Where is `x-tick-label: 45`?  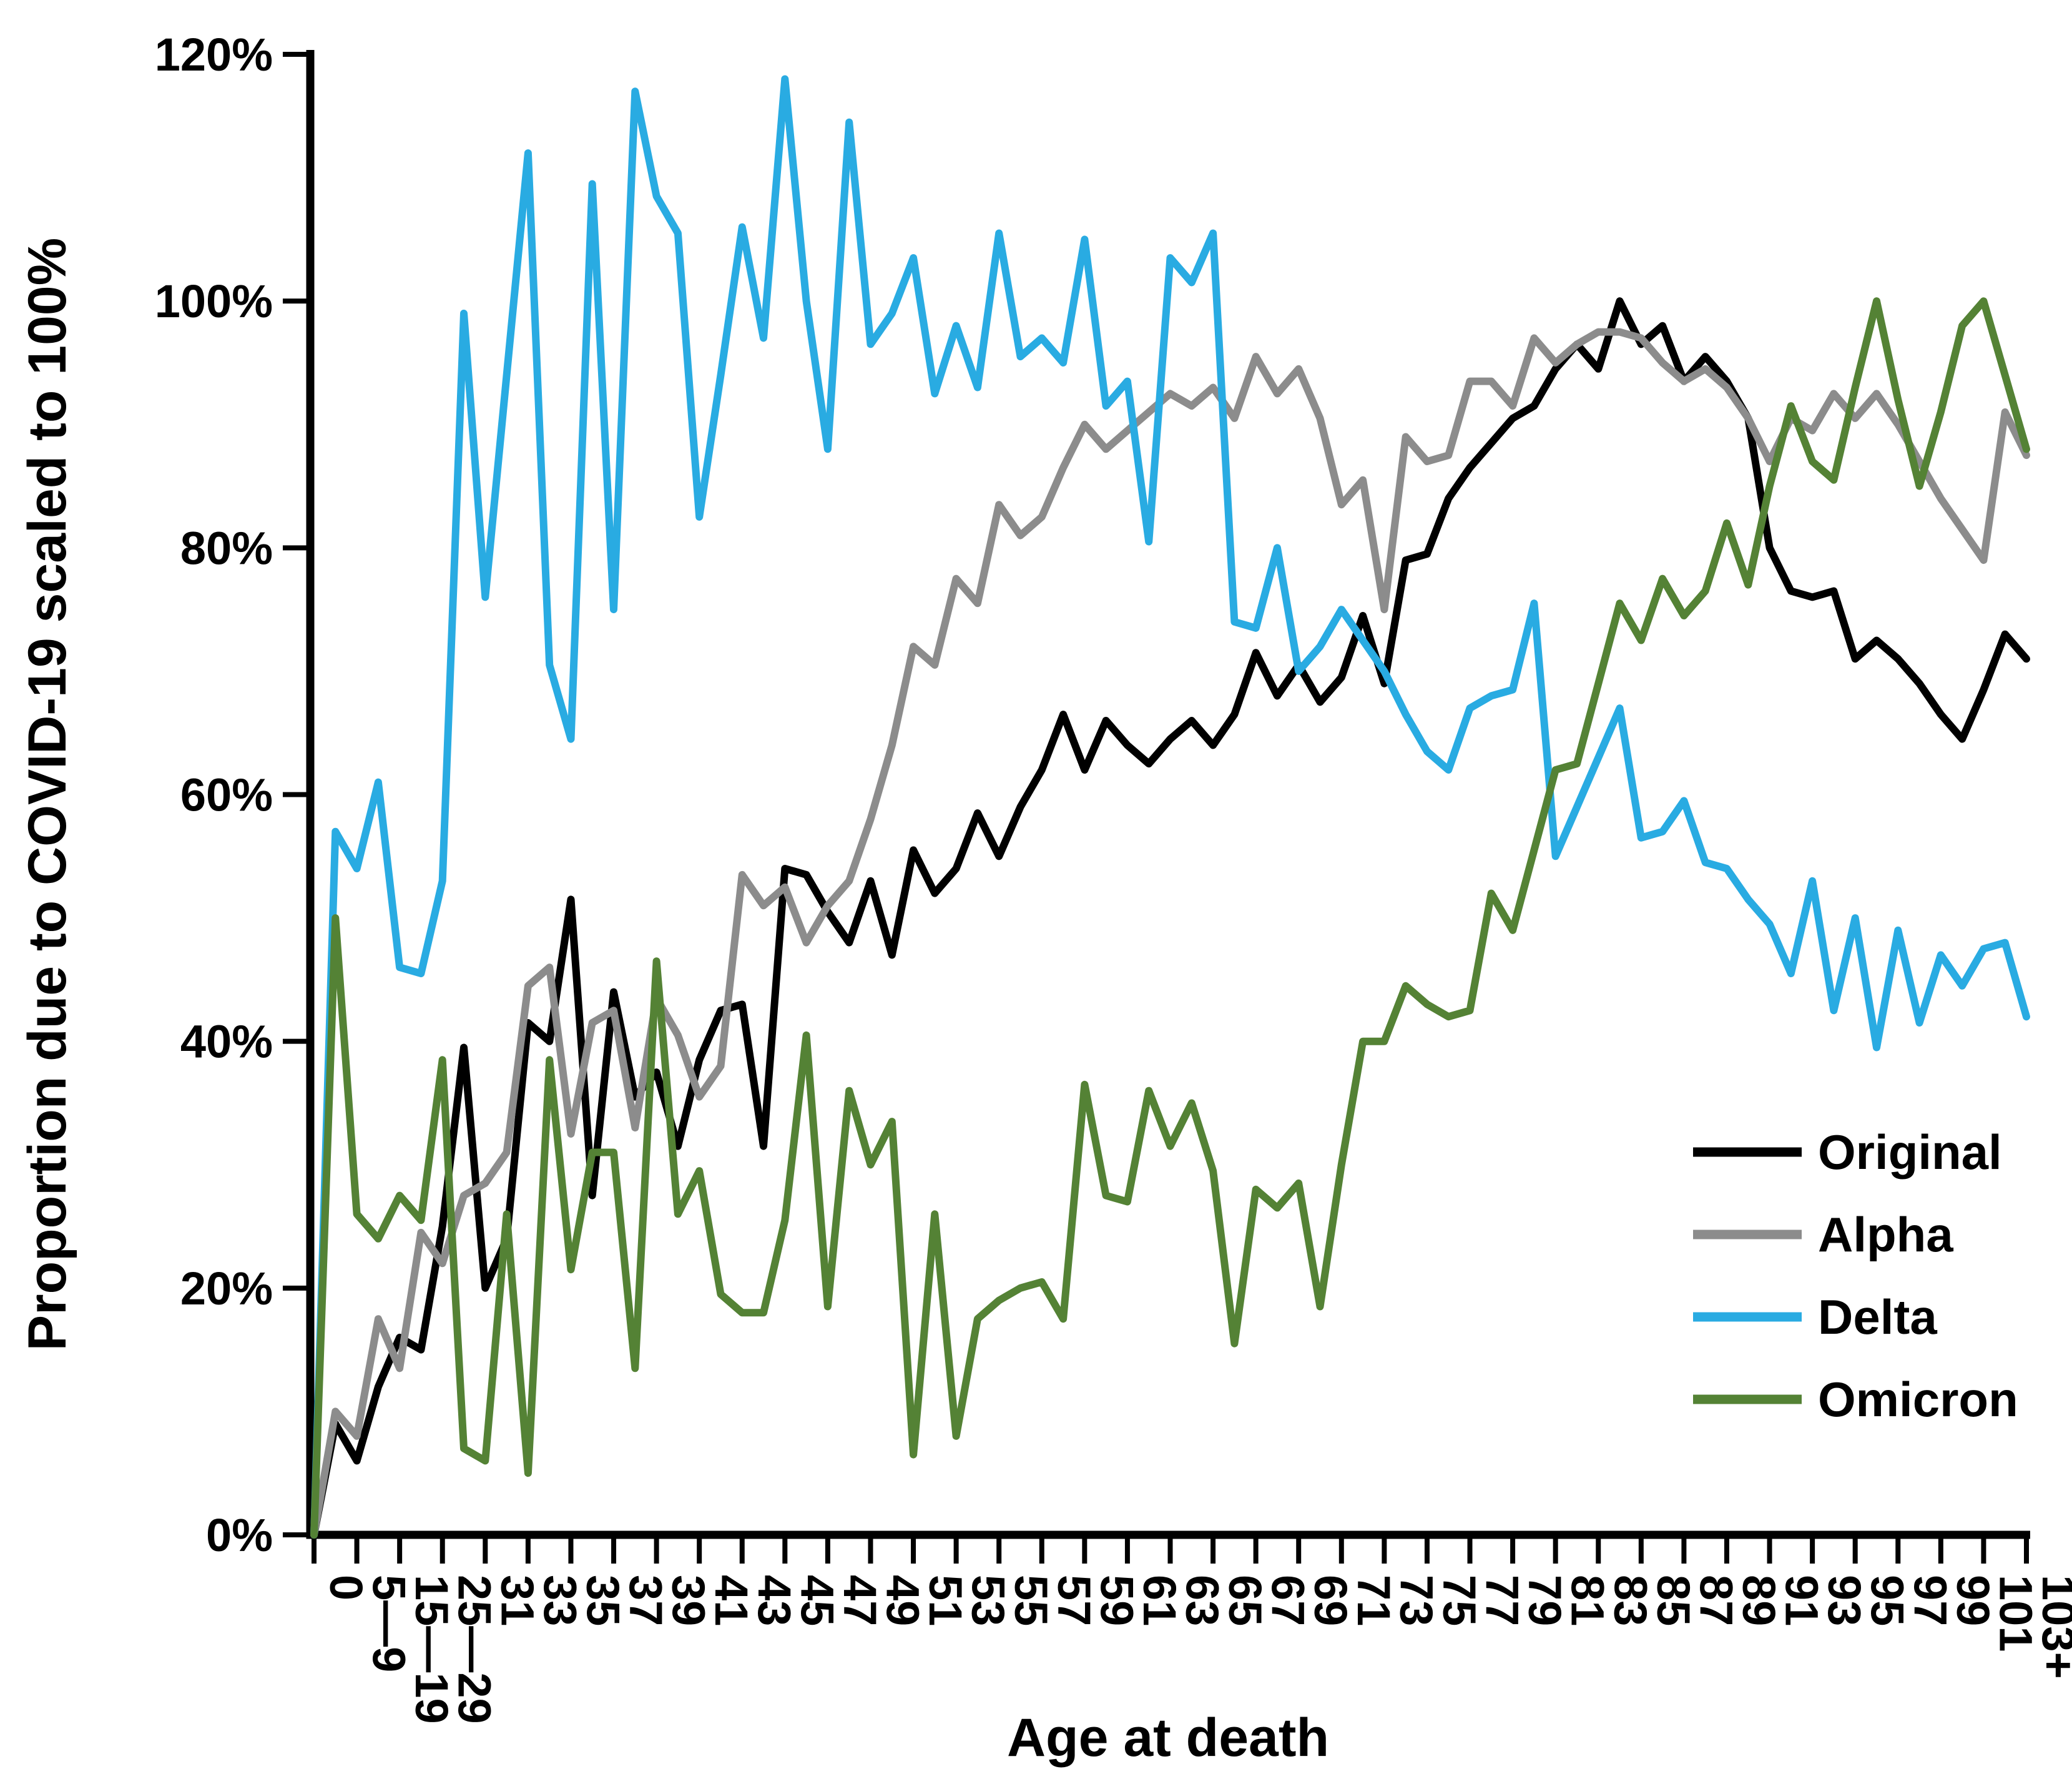
x-tick-label: 45 is located at coordinates (817, 1600).